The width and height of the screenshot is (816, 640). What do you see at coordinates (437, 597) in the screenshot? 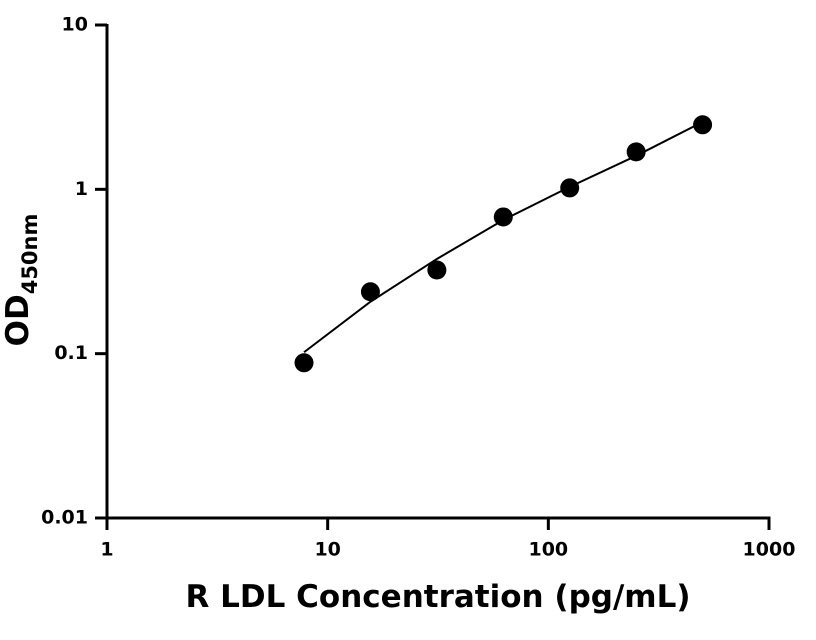
I see `x-axis-label: R LDL Concentration (pg/mL)` at bounding box center [437, 597].